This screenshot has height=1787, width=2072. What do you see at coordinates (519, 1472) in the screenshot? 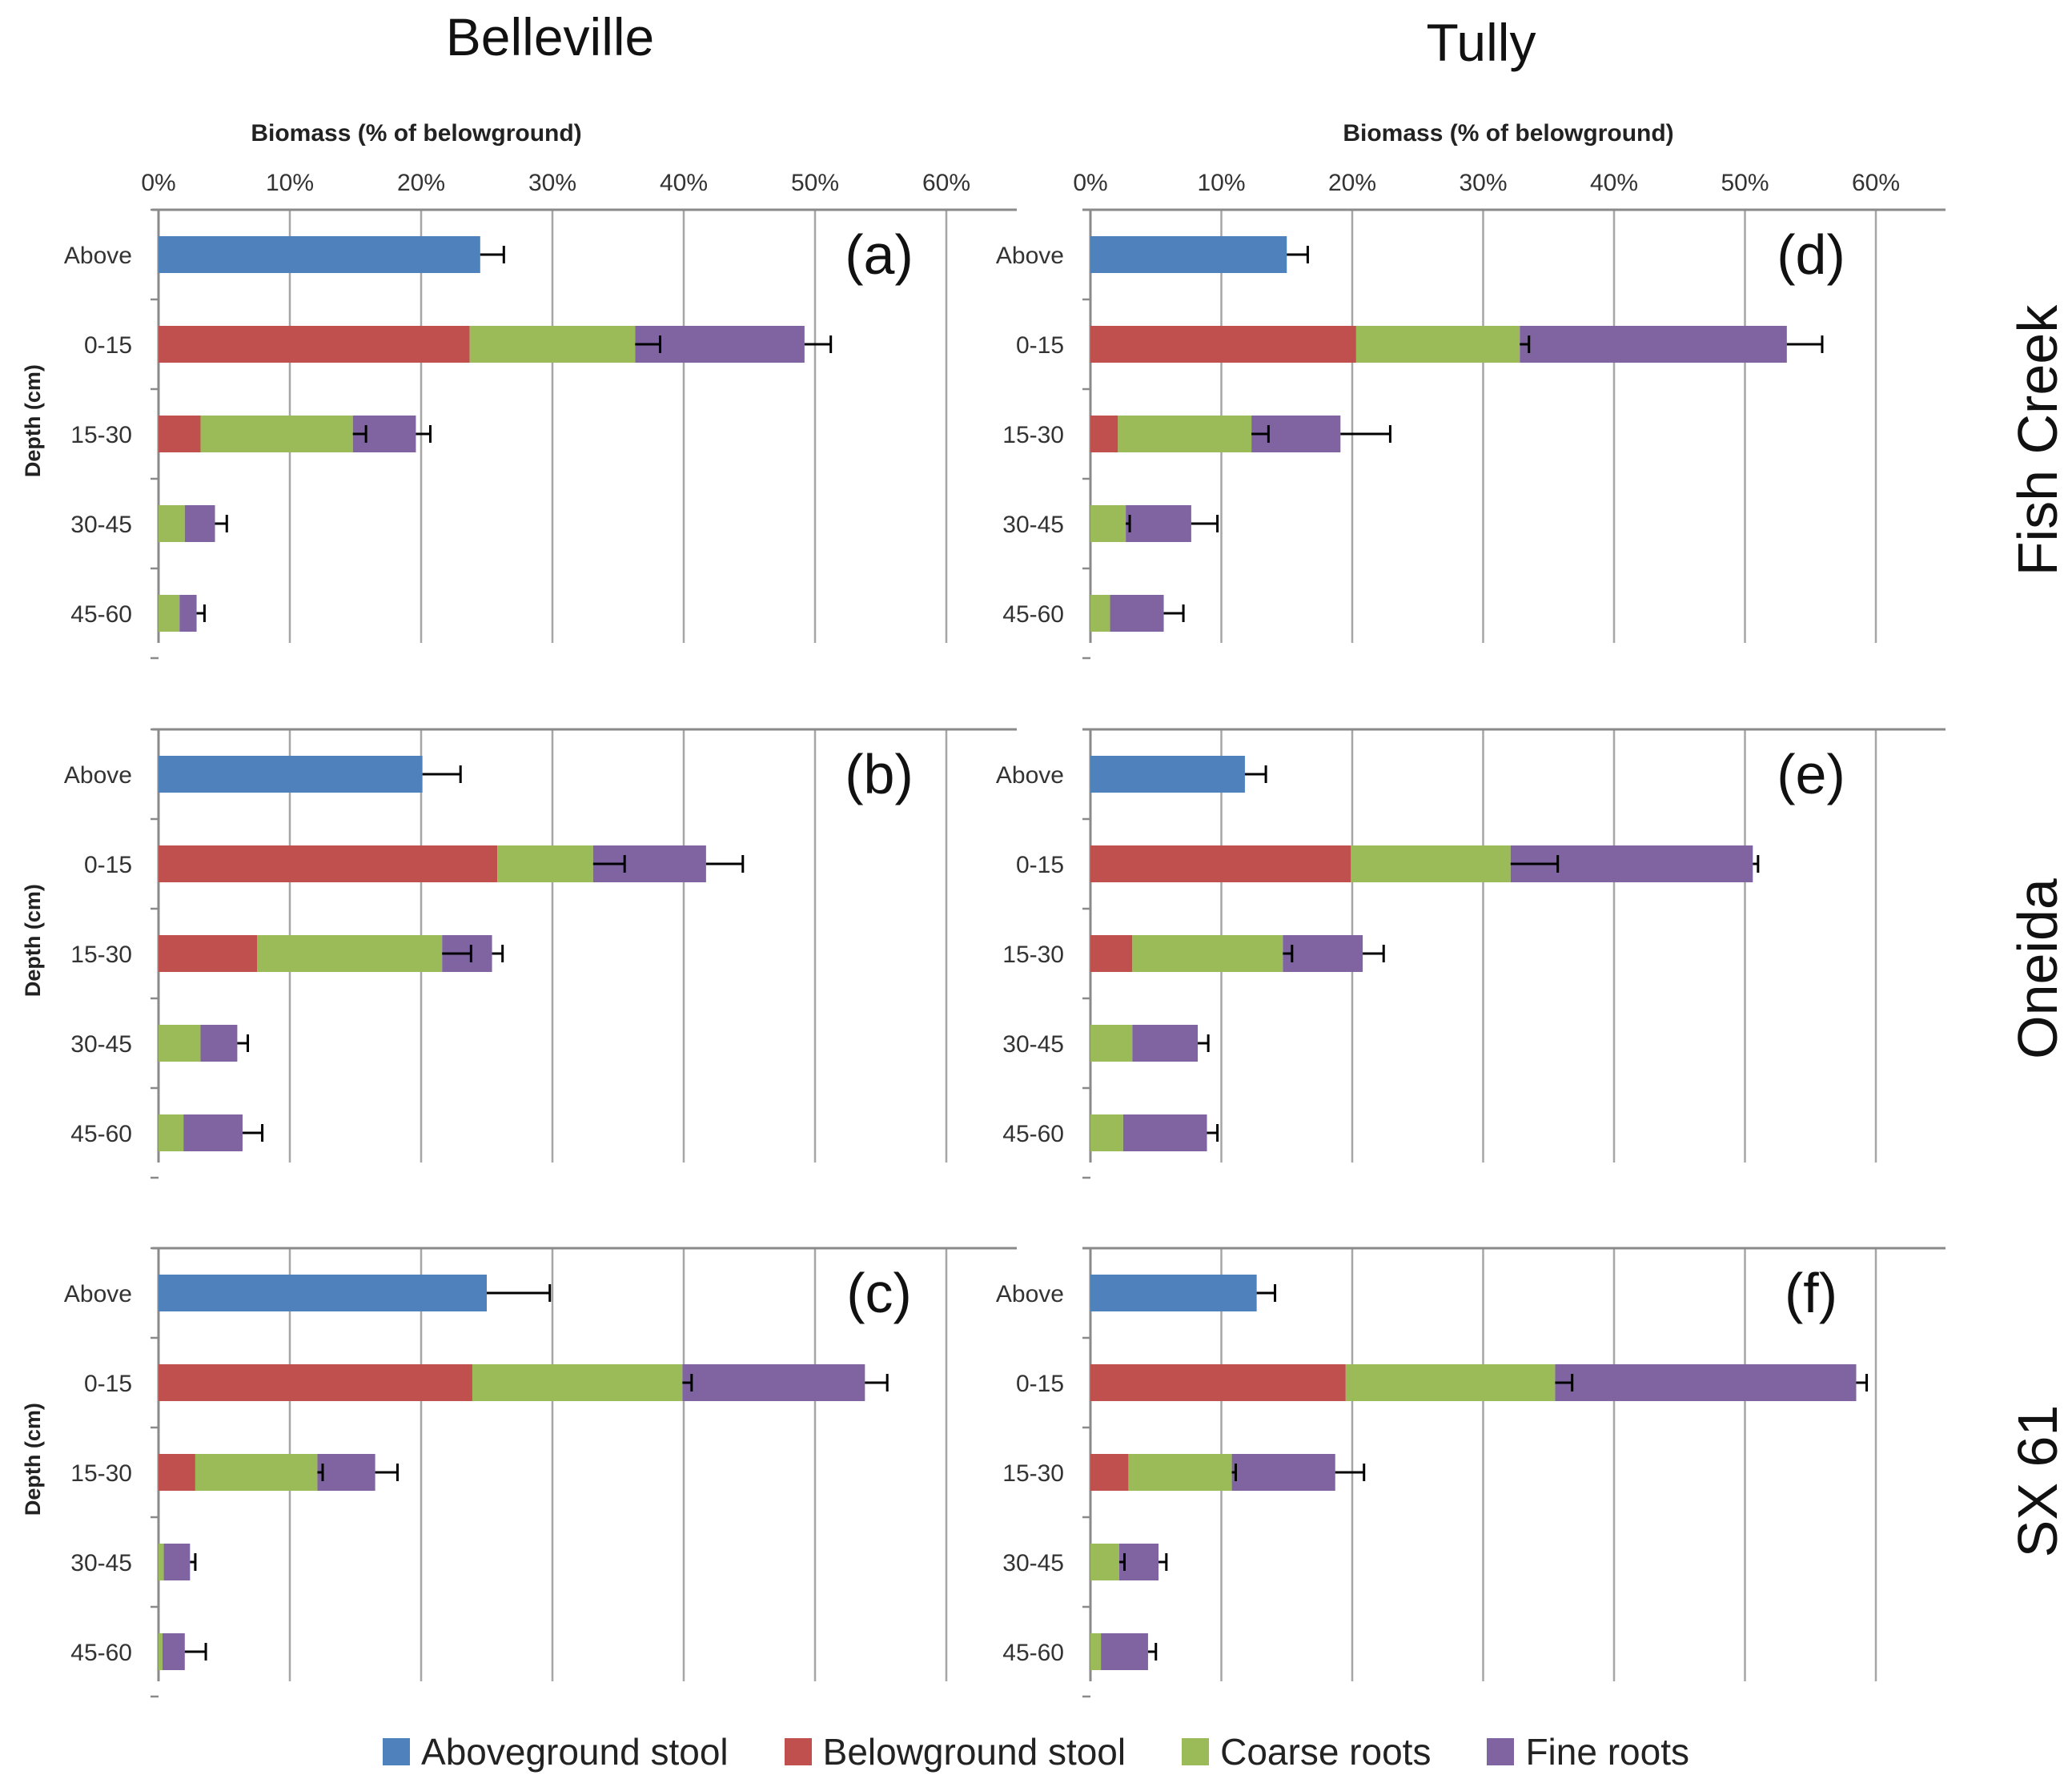
I see `panel-c: Depth (cm) Above 0-15 15-30 30-45 45-60 (c)` at bounding box center [519, 1472].